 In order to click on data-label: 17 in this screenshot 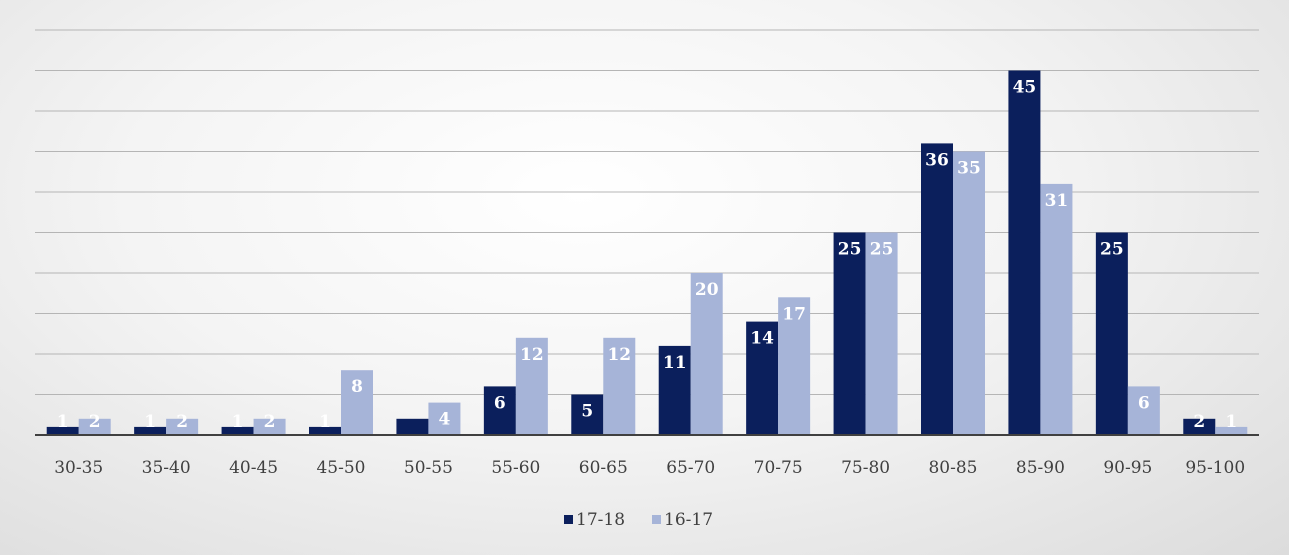, I will do `click(794, 314)`.